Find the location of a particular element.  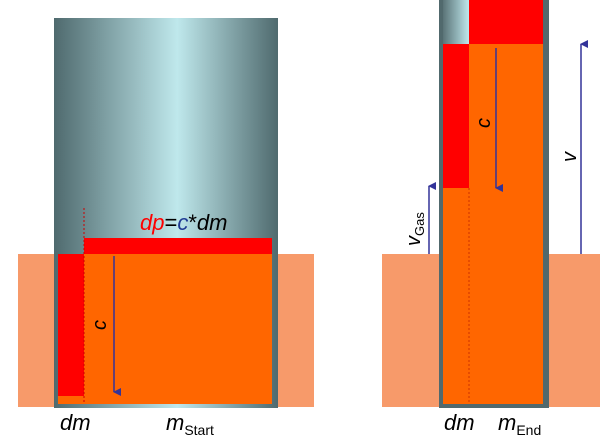

left-c-label: c is located at coordinates (100, 325).